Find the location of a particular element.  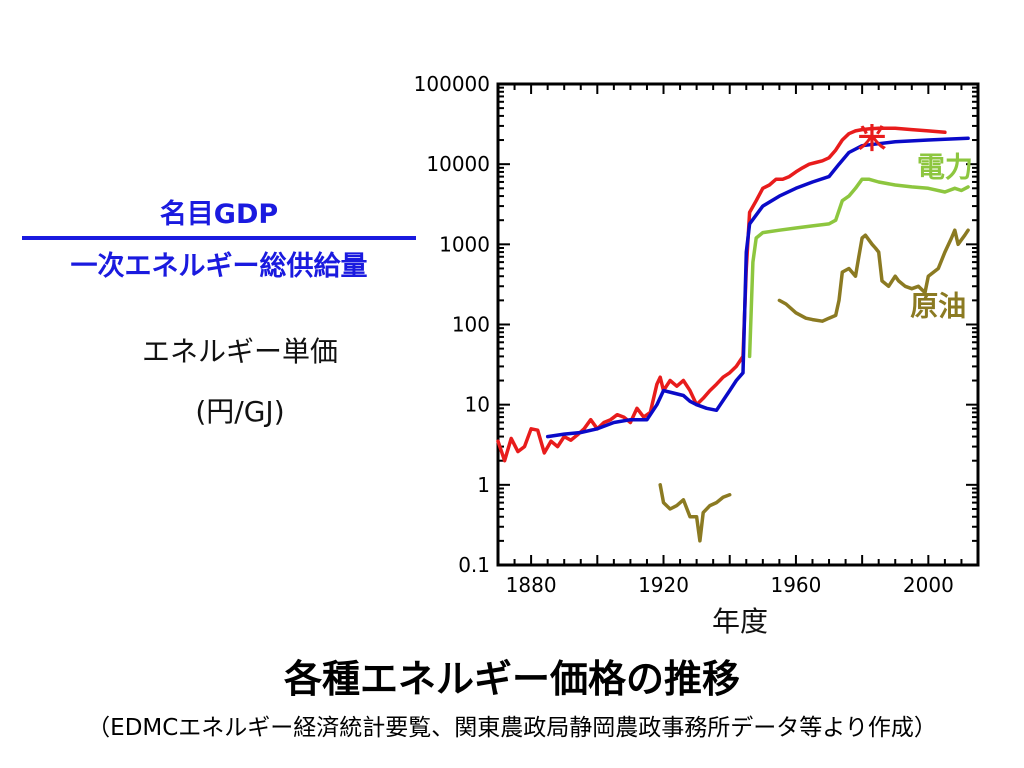

y-tick-label: 1000 is located at coordinates (464, 244).